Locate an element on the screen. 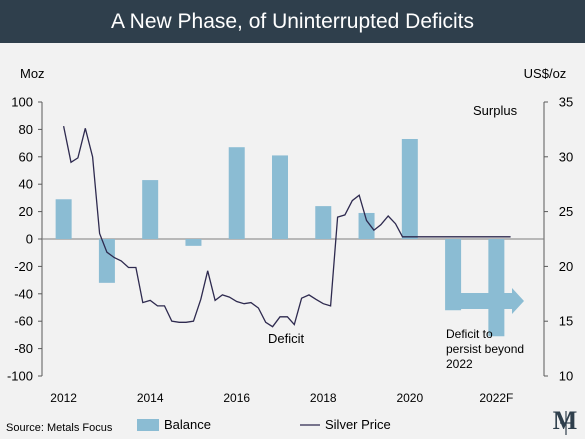  y-left-tick-label: -60 is located at coordinates (23, 321).